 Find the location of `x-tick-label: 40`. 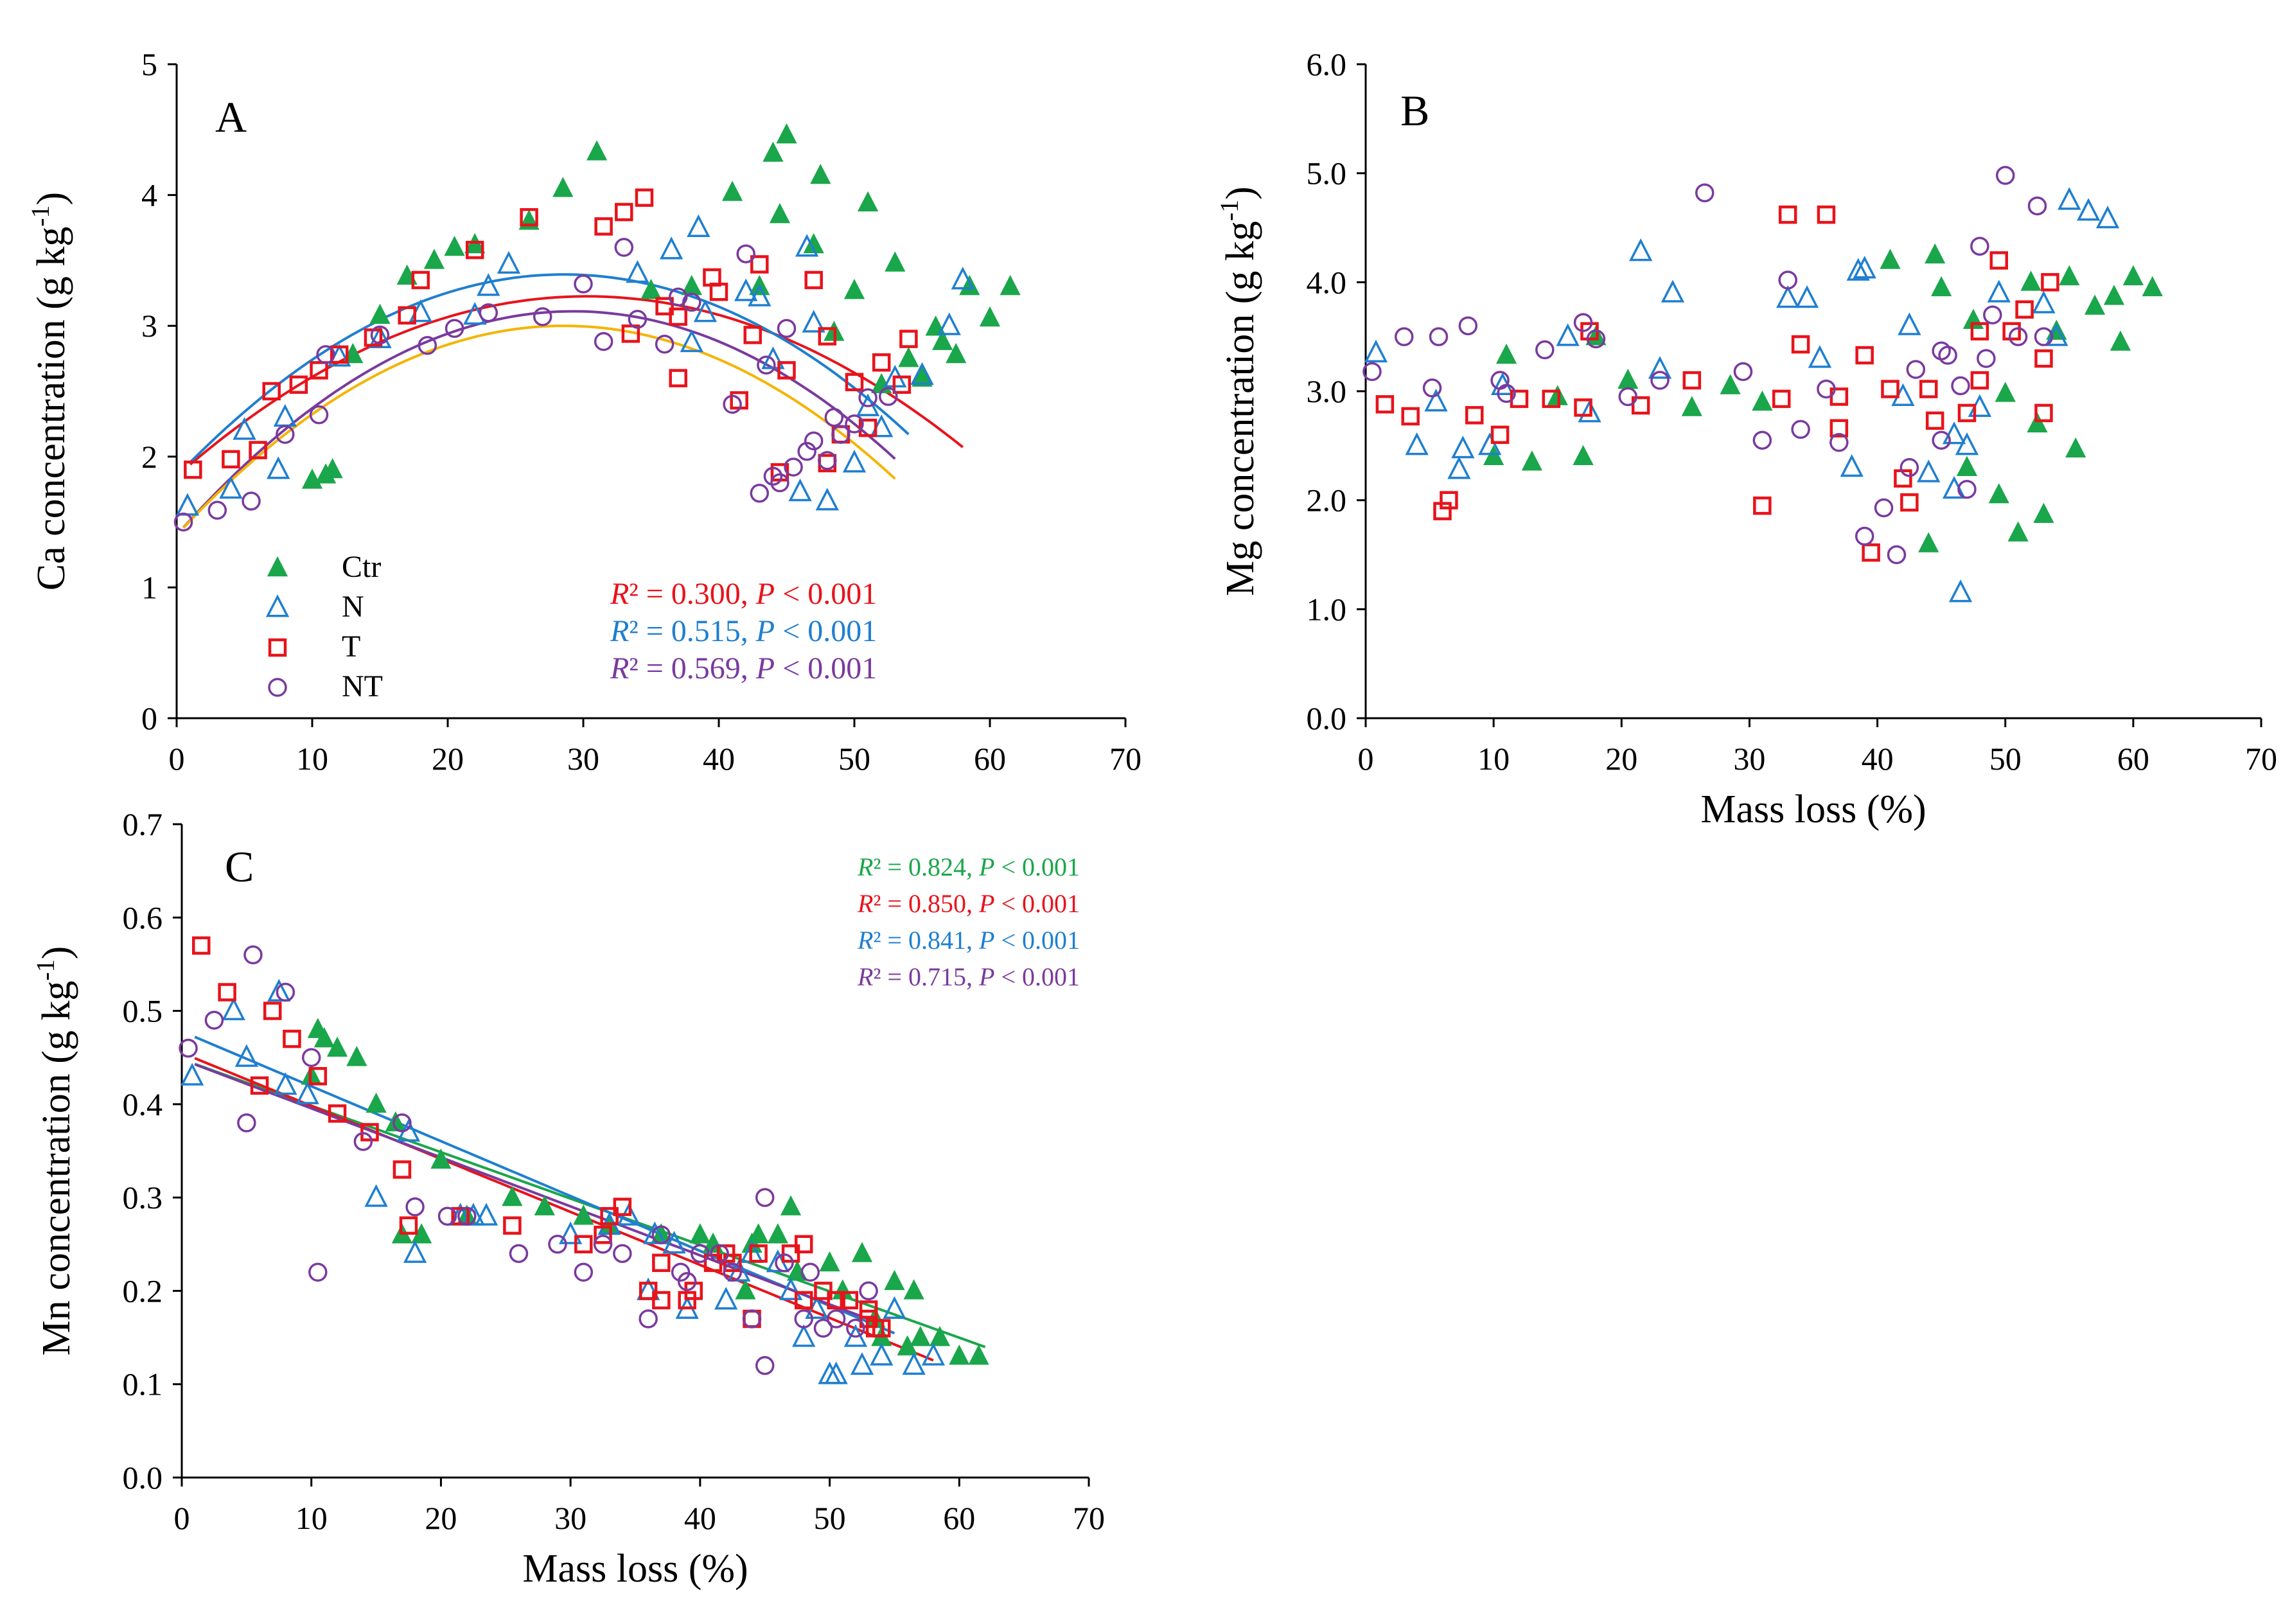

x-tick-label: 40 is located at coordinates (1878, 759).